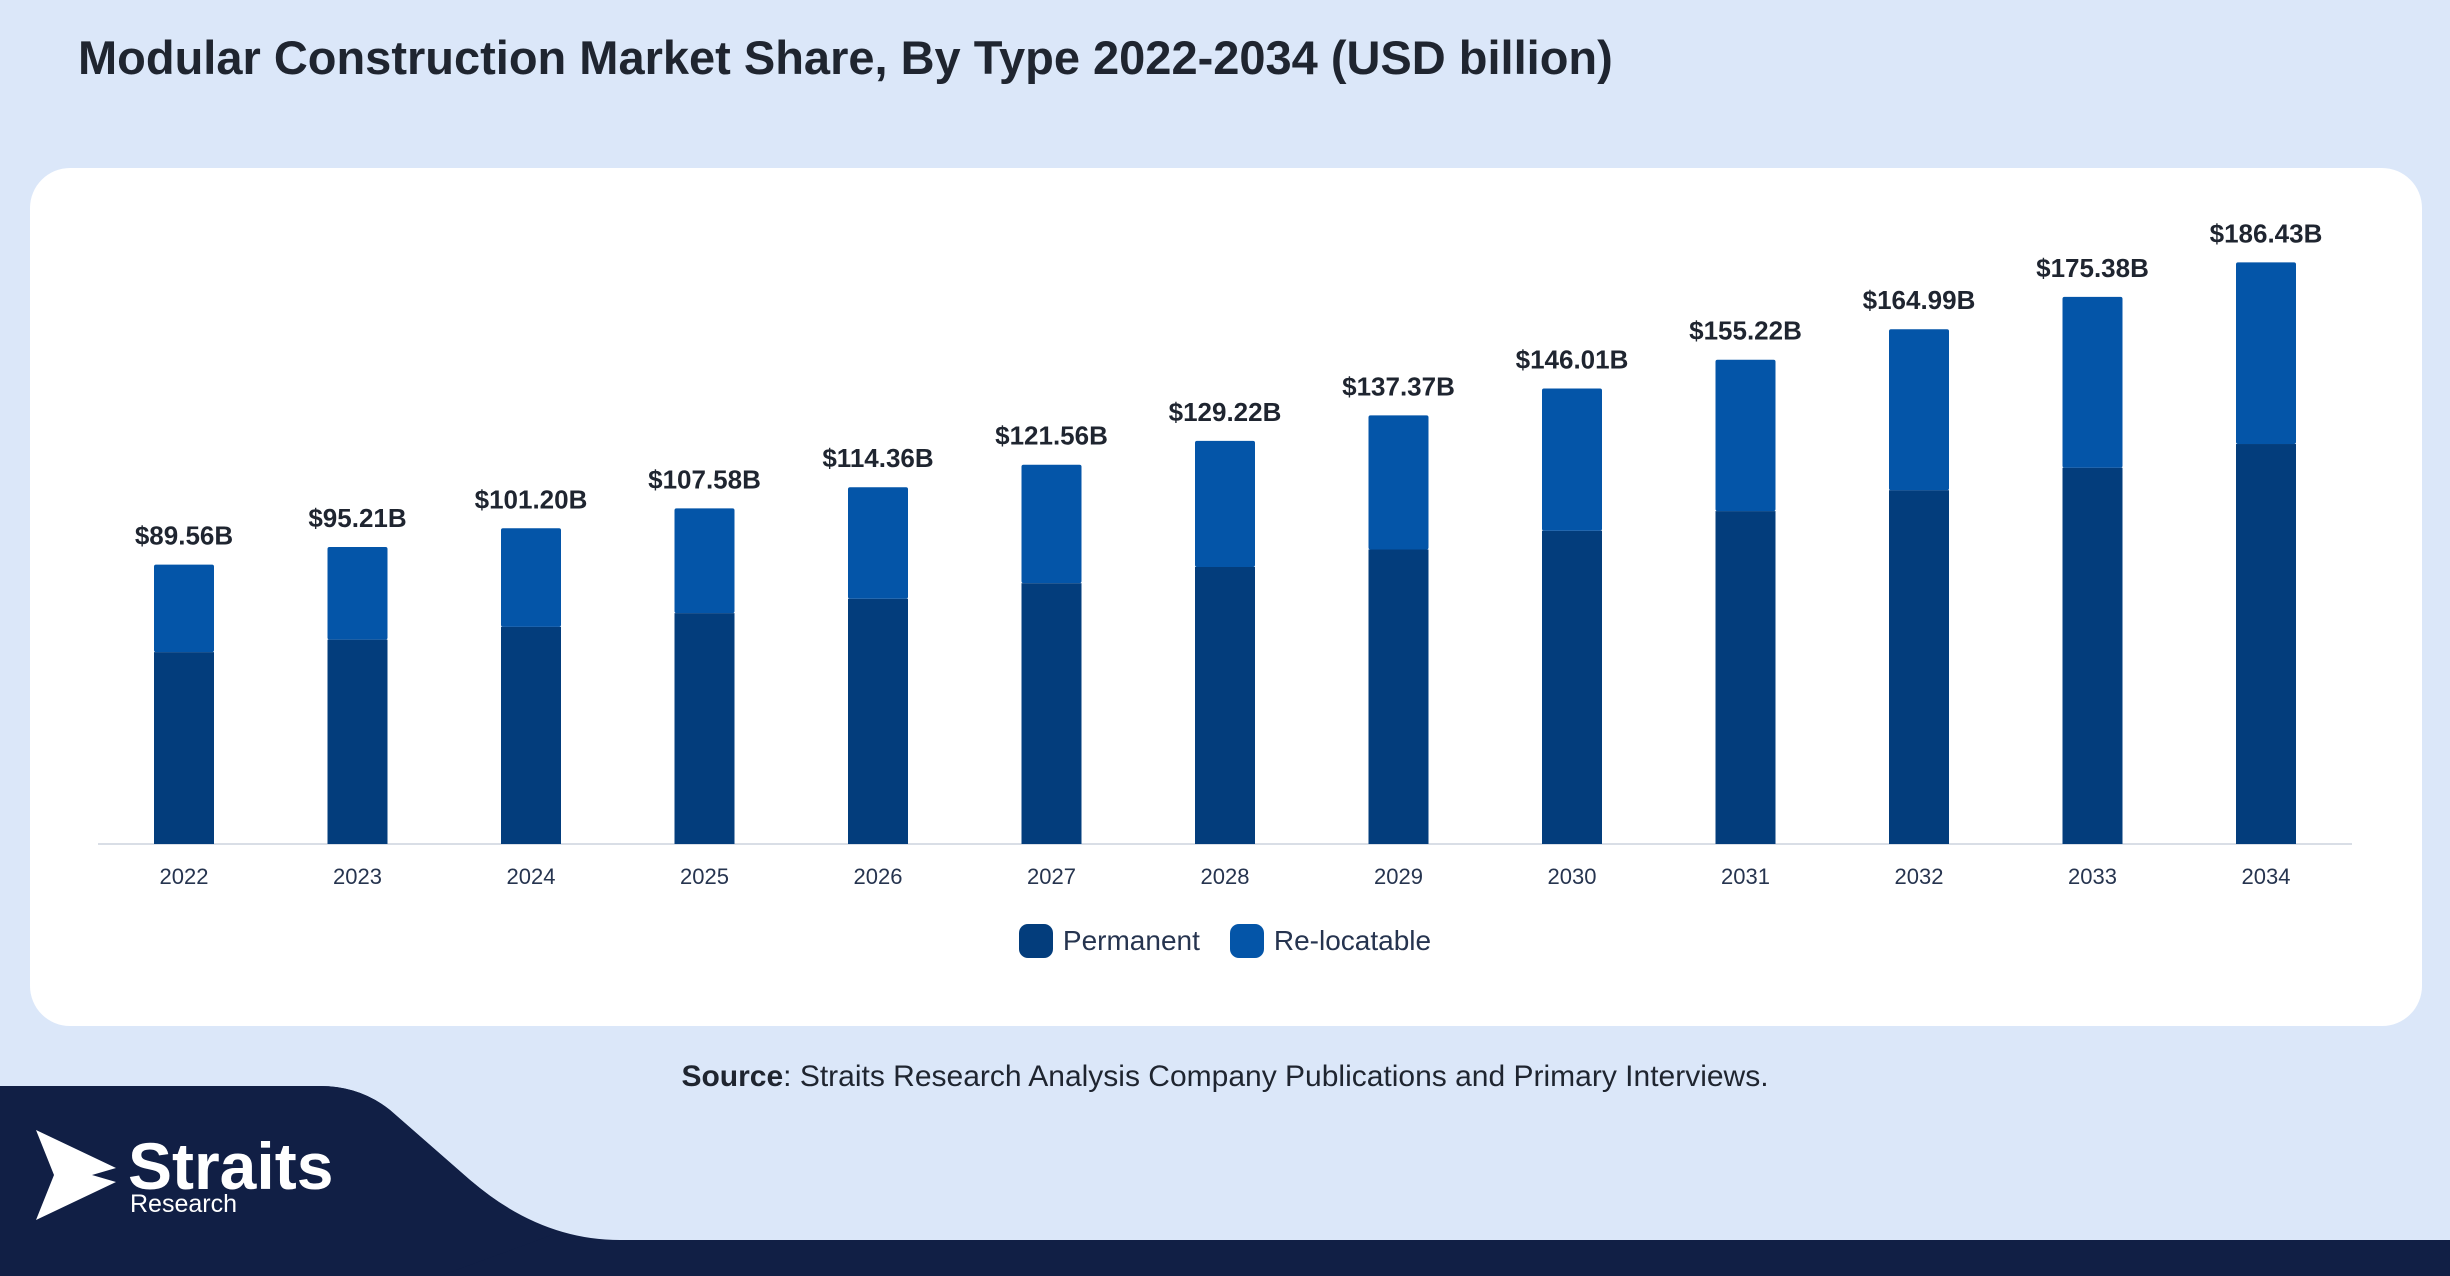 This screenshot has height=1276, width=2450. Describe the element at coordinates (2092, 655) in the screenshot. I see `bar-permanent-2033` at that location.